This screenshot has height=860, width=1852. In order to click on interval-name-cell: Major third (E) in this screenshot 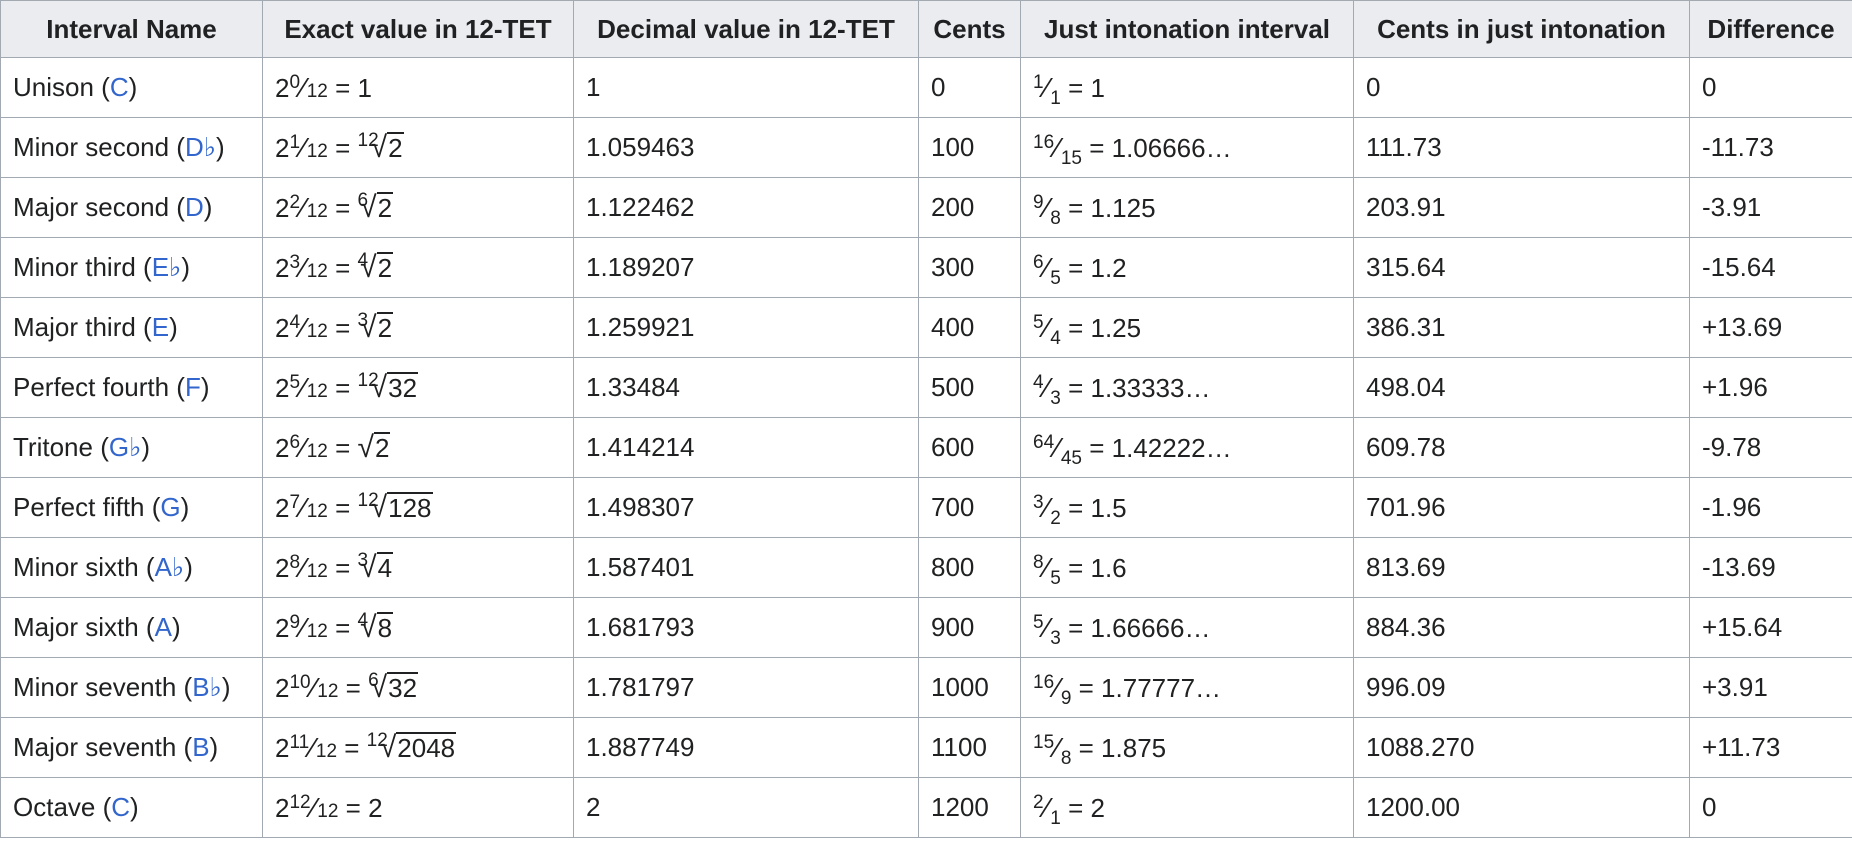, I will do `click(131, 327)`.